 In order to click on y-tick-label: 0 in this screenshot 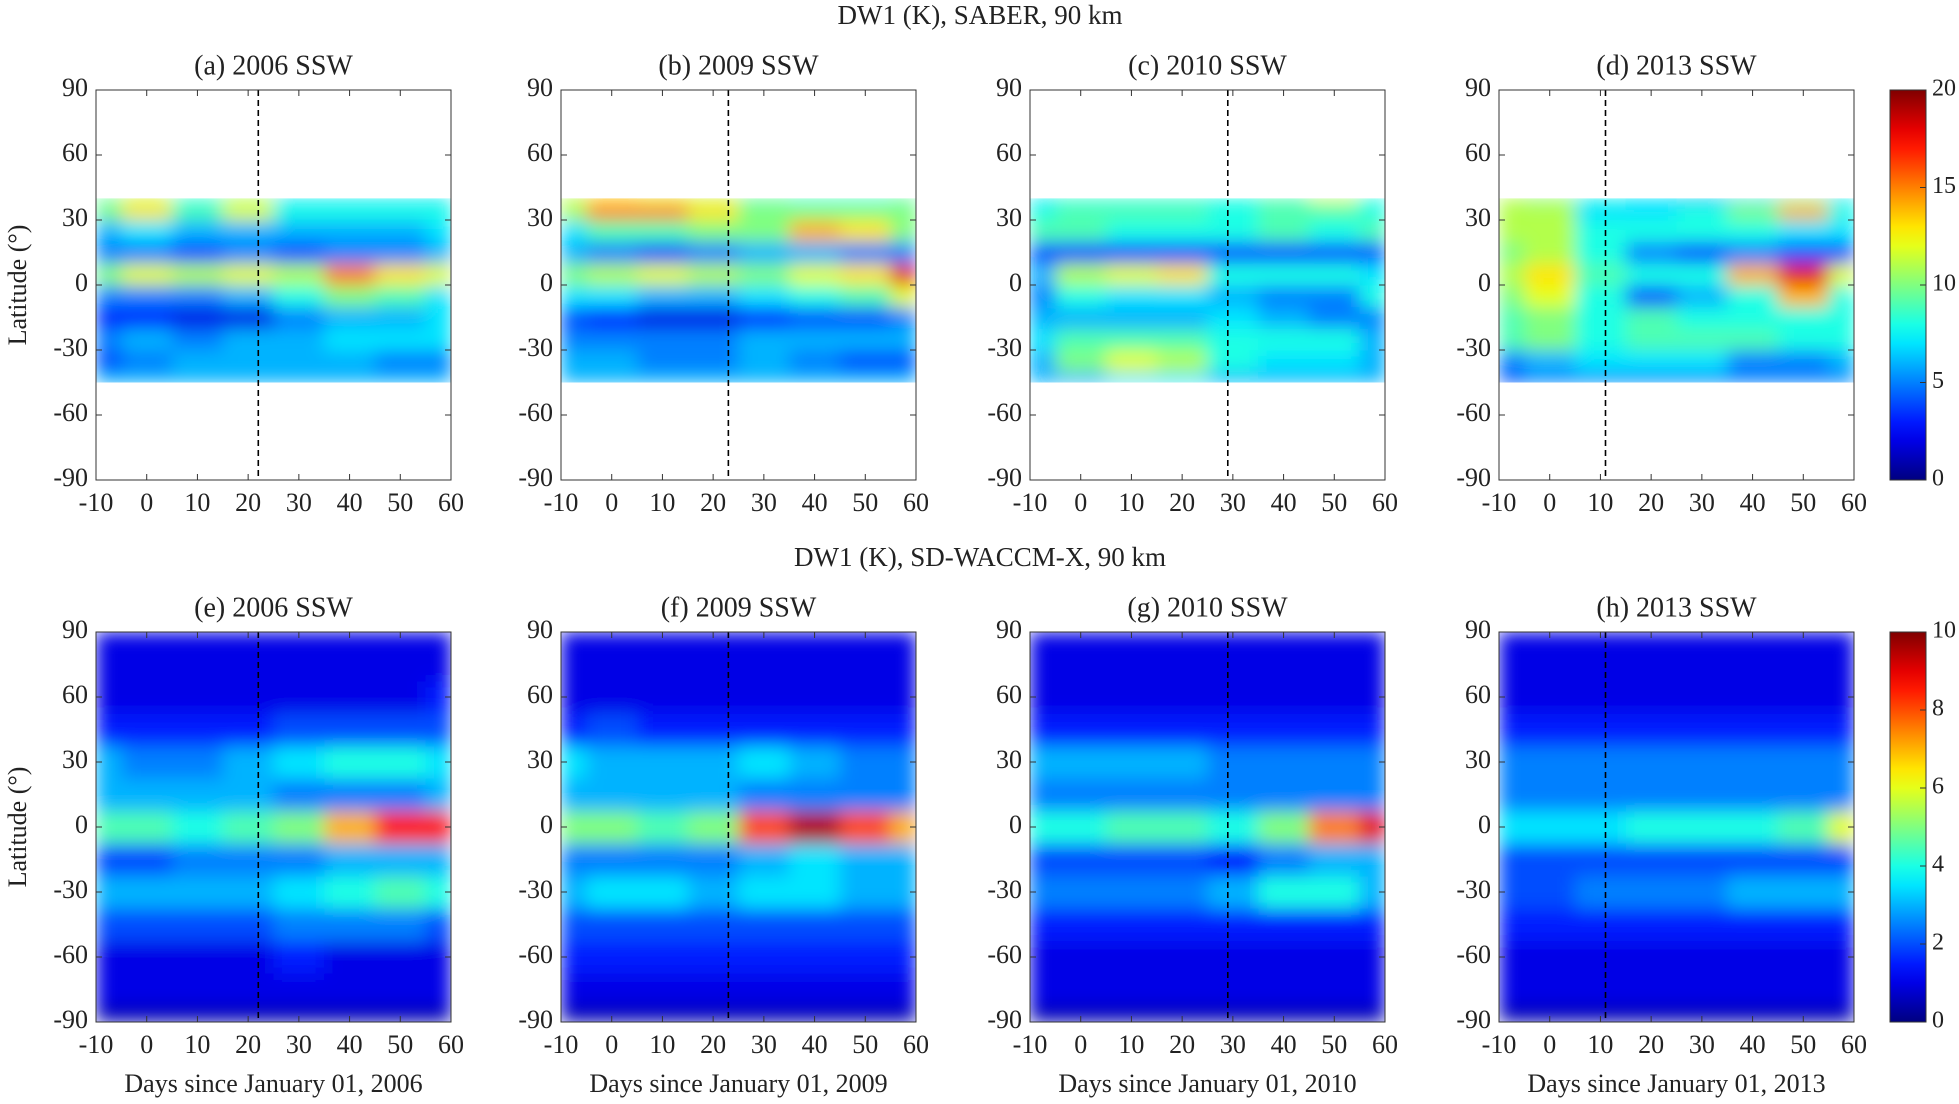, I will do `click(81, 824)`.